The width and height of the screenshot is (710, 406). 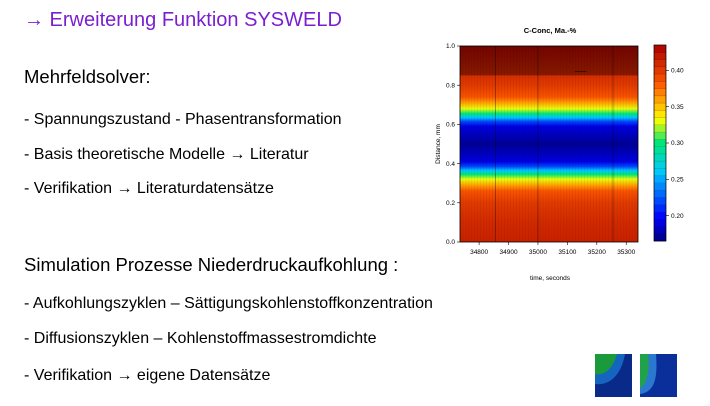 What do you see at coordinates (549, 61) in the screenshot?
I see `surface-layer` at bounding box center [549, 61].